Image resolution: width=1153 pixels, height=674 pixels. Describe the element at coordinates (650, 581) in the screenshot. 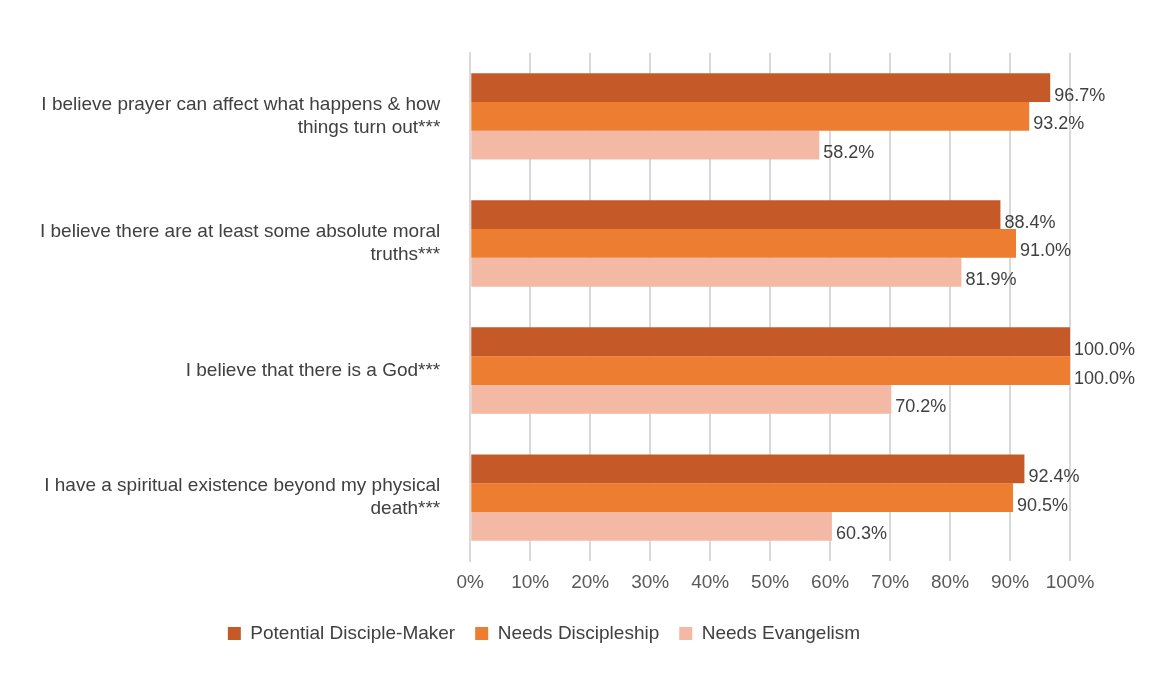

I see `x-tick-label: 30%` at that location.